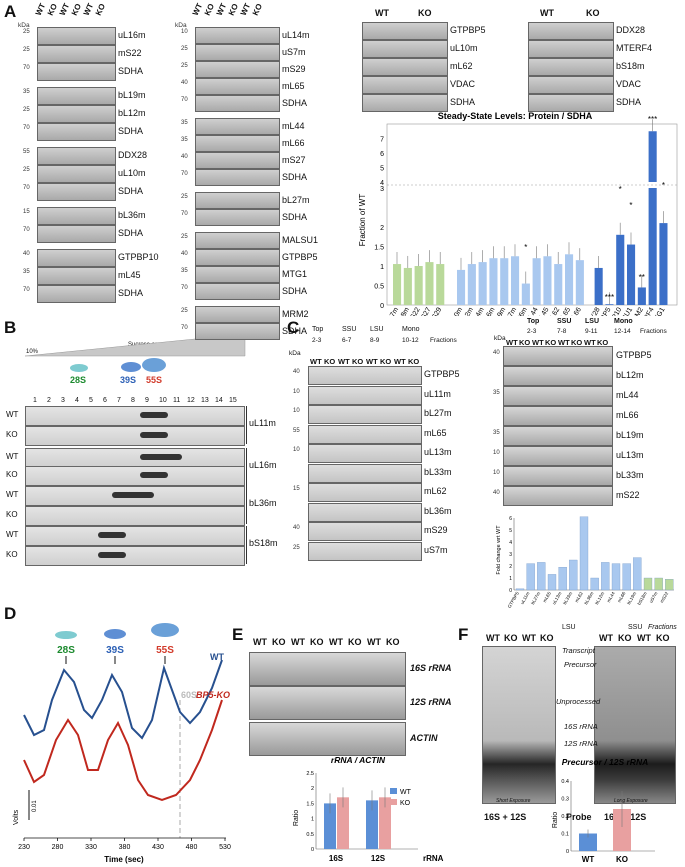 Image resolution: width=685 pixels, height=867 pixels. I want to click on a2-protein-label: SDHA, so click(295, 291).